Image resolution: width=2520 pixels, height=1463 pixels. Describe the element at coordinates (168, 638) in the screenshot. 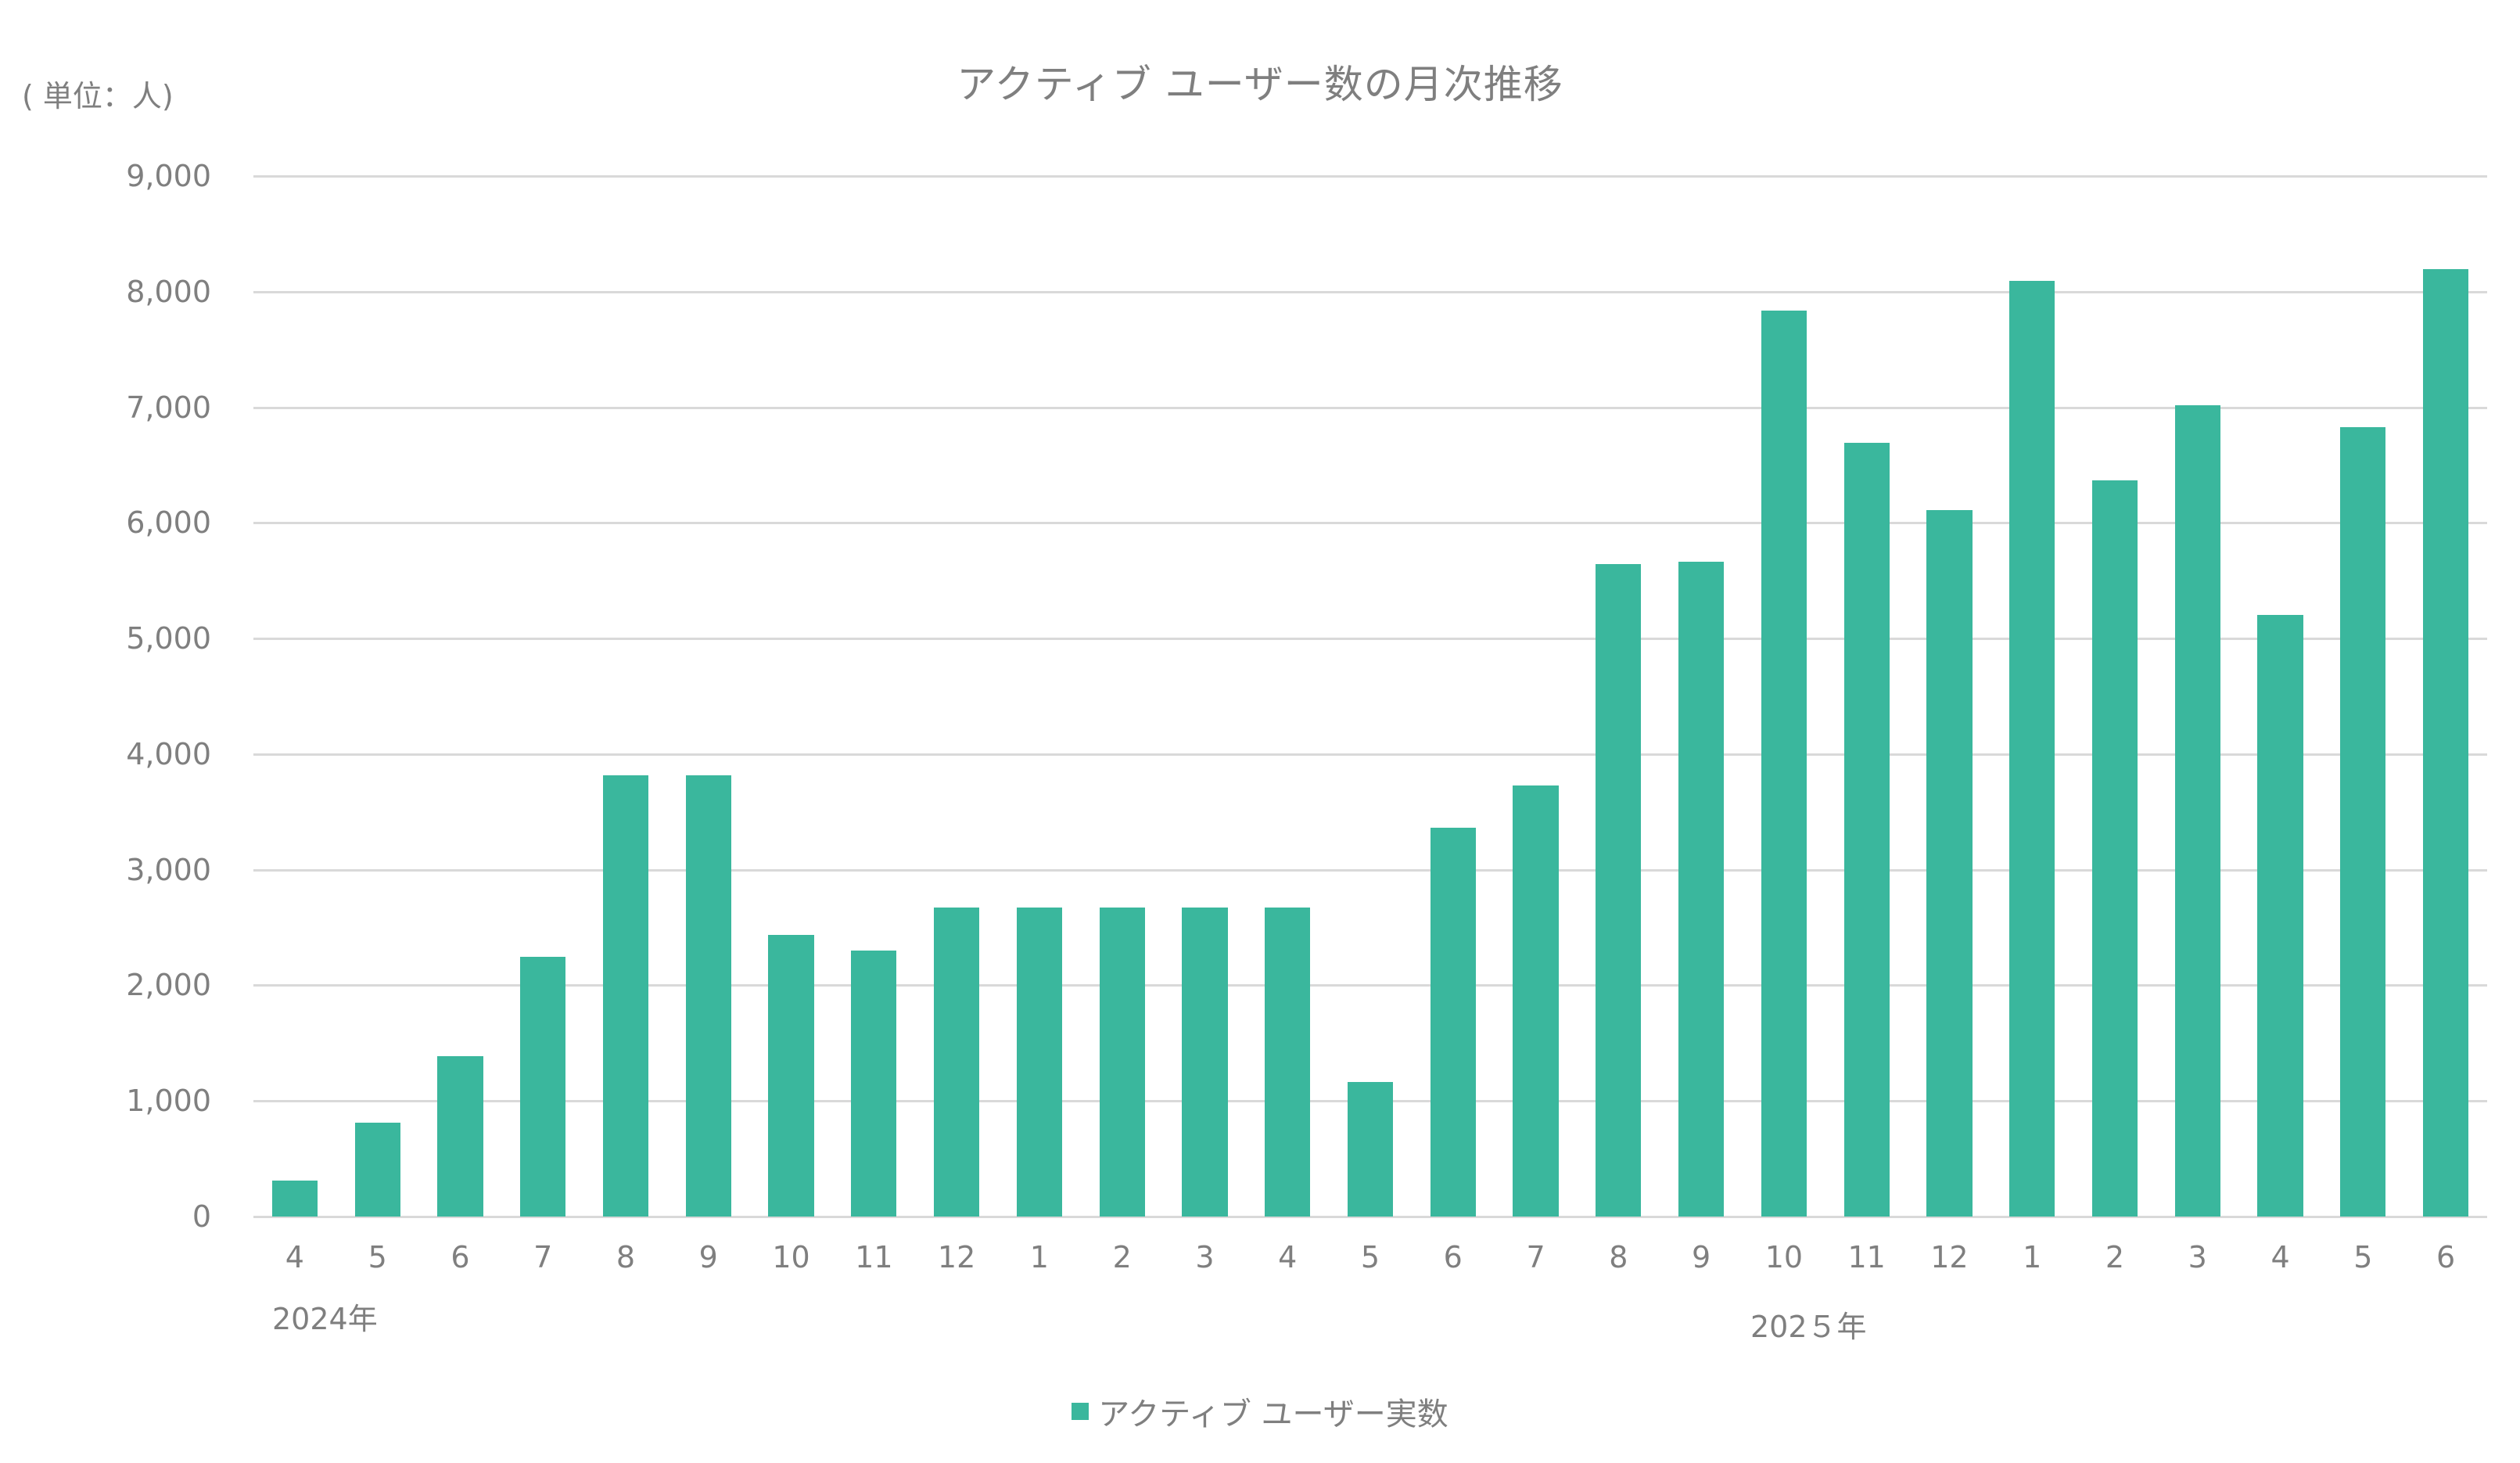

I see `y-tick-label: 5,000` at that location.